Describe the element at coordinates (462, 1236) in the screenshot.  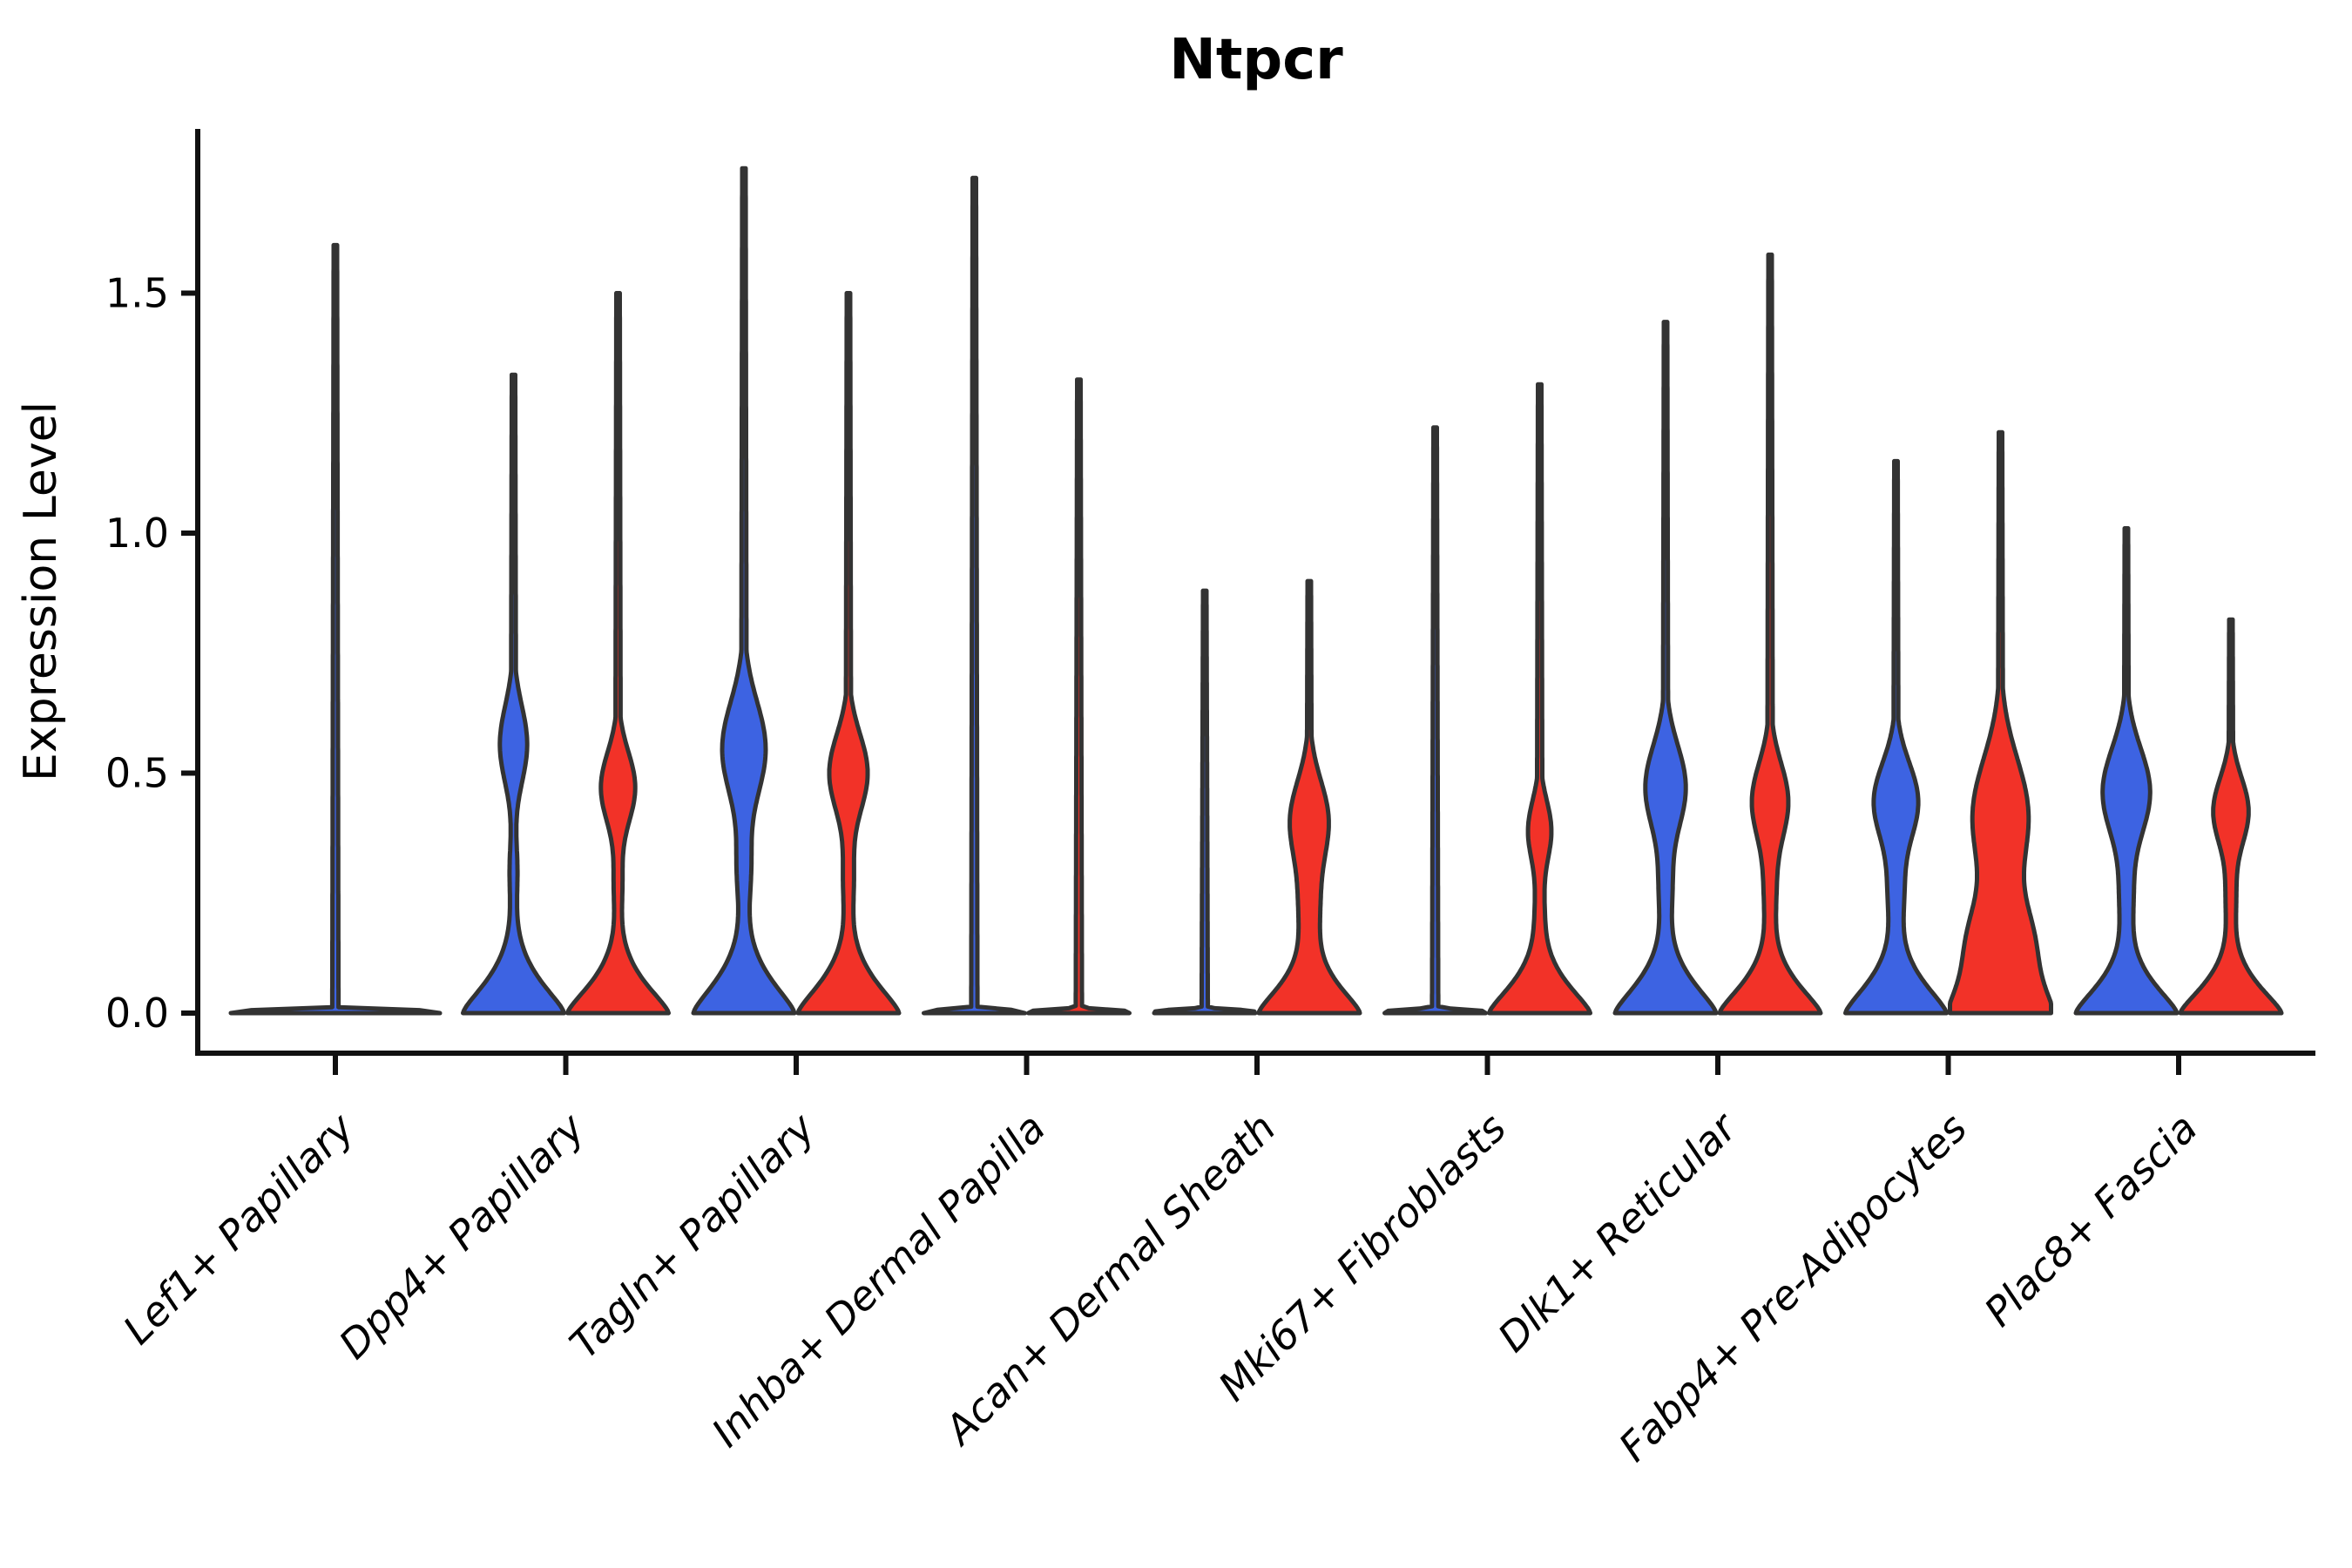
I see `x-tick-label-dpp4-papillary: Dpp4+ Papillary` at that location.